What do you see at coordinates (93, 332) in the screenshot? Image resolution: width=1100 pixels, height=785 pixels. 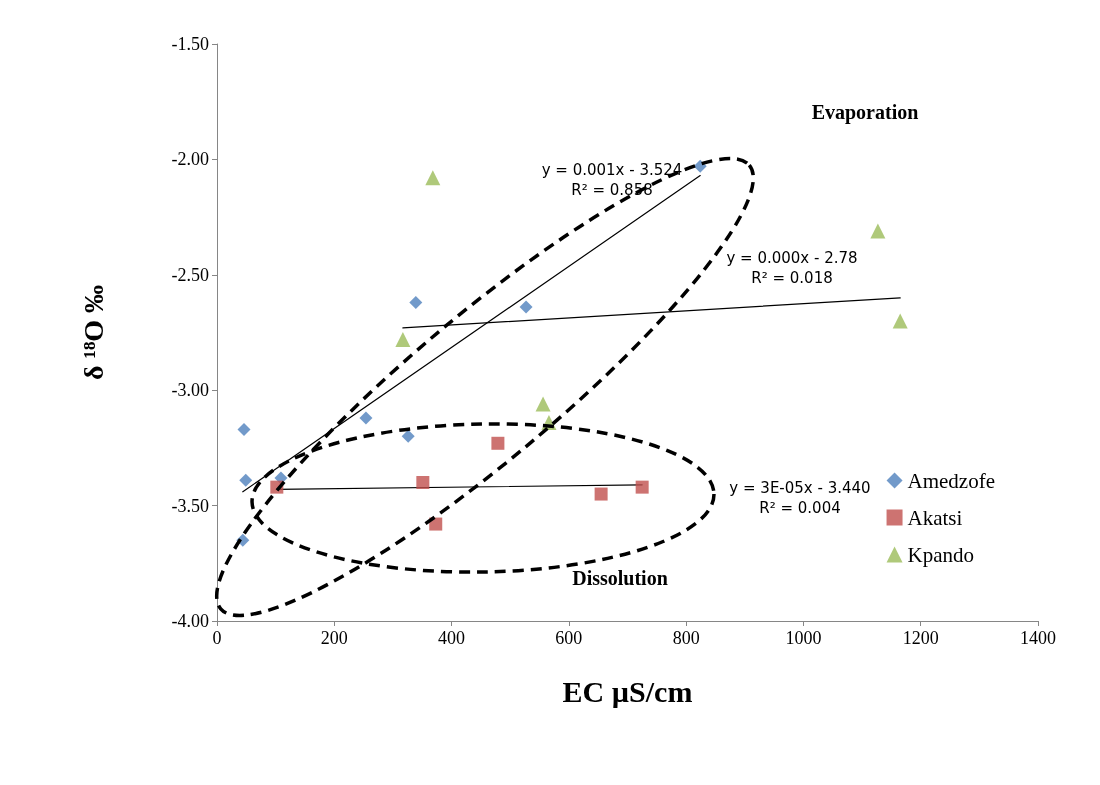 I see `y-axis-title: δ ¹⁸O ‰` at bounding box center [93, 332].